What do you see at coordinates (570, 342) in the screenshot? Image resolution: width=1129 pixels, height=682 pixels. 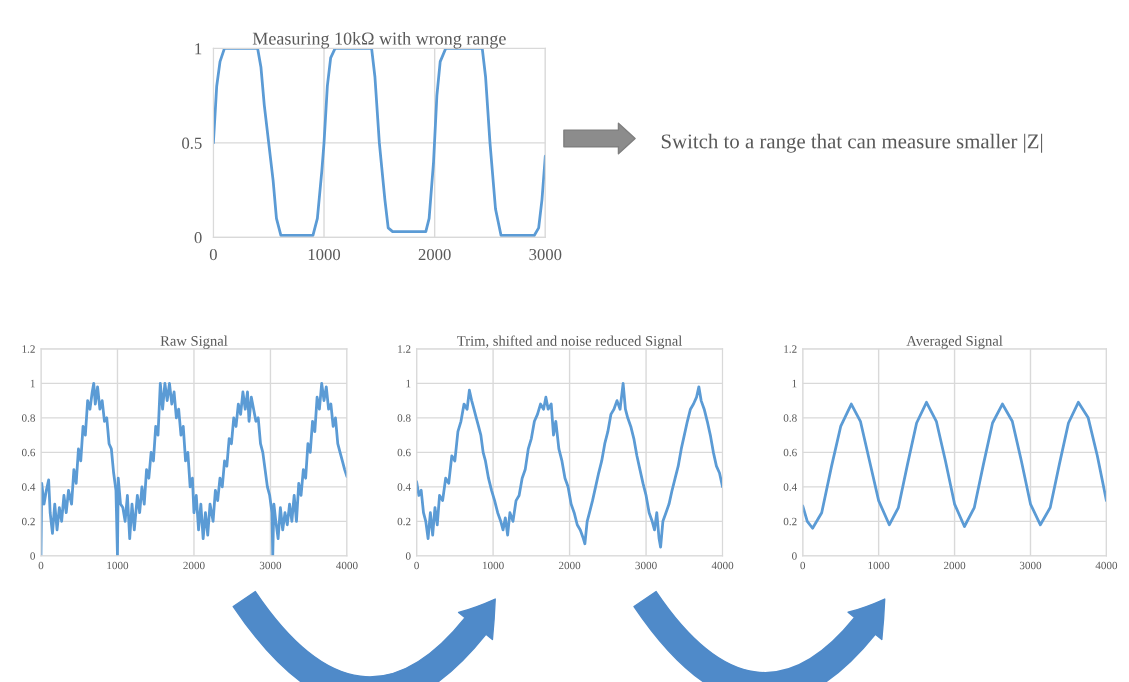 I see `chart-title: Trim, shifted and noise reduced Signal` at bounding box center [570, 342].